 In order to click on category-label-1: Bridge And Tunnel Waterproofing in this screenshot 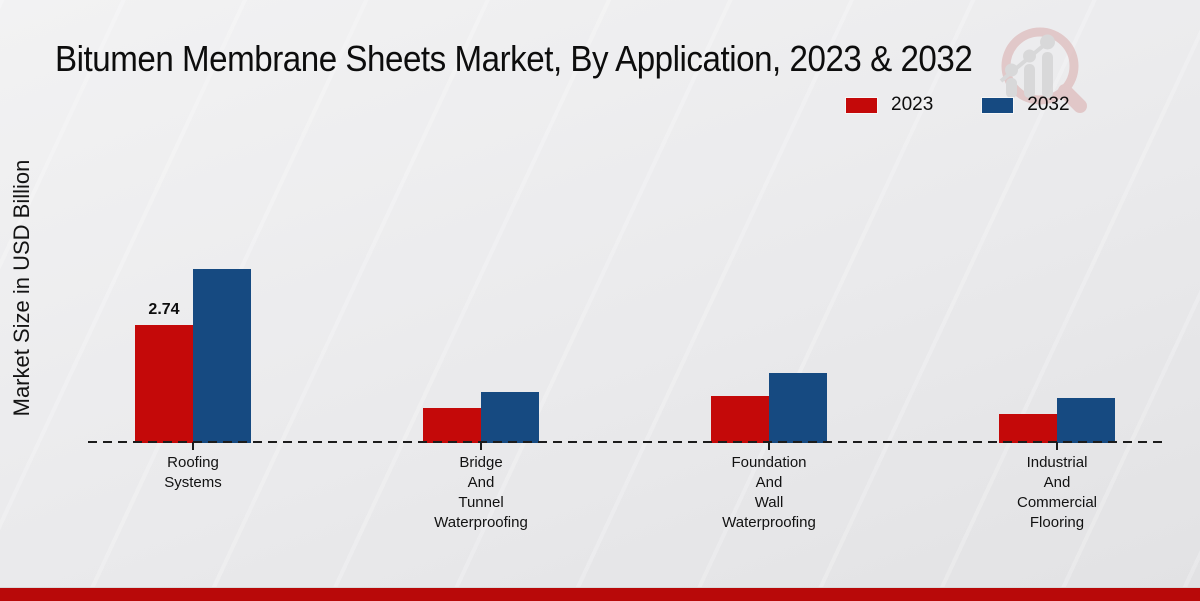, I will do `click(481, 492)`.